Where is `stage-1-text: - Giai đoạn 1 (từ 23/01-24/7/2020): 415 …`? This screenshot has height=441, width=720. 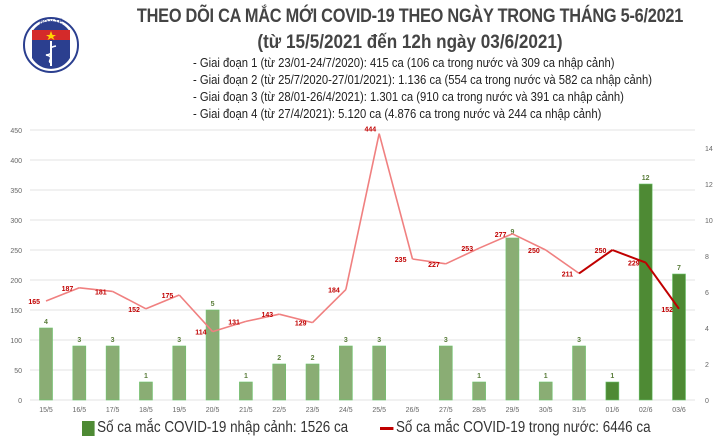 stage-1-text: - Giai đoạn 1 (từ 23/01-24/7/2020): 415 … is located at coordinates (404, 63).